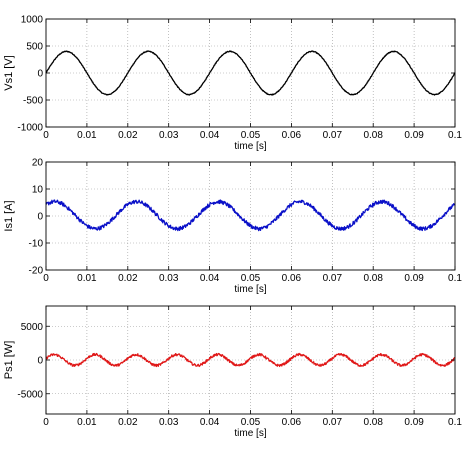 This screenshot has width=474, height=459. What do you see at coordinates (9, 215) in the screenshot?
I see `y-axis-label: Is1 [A]` at bounding box center [9, 215].